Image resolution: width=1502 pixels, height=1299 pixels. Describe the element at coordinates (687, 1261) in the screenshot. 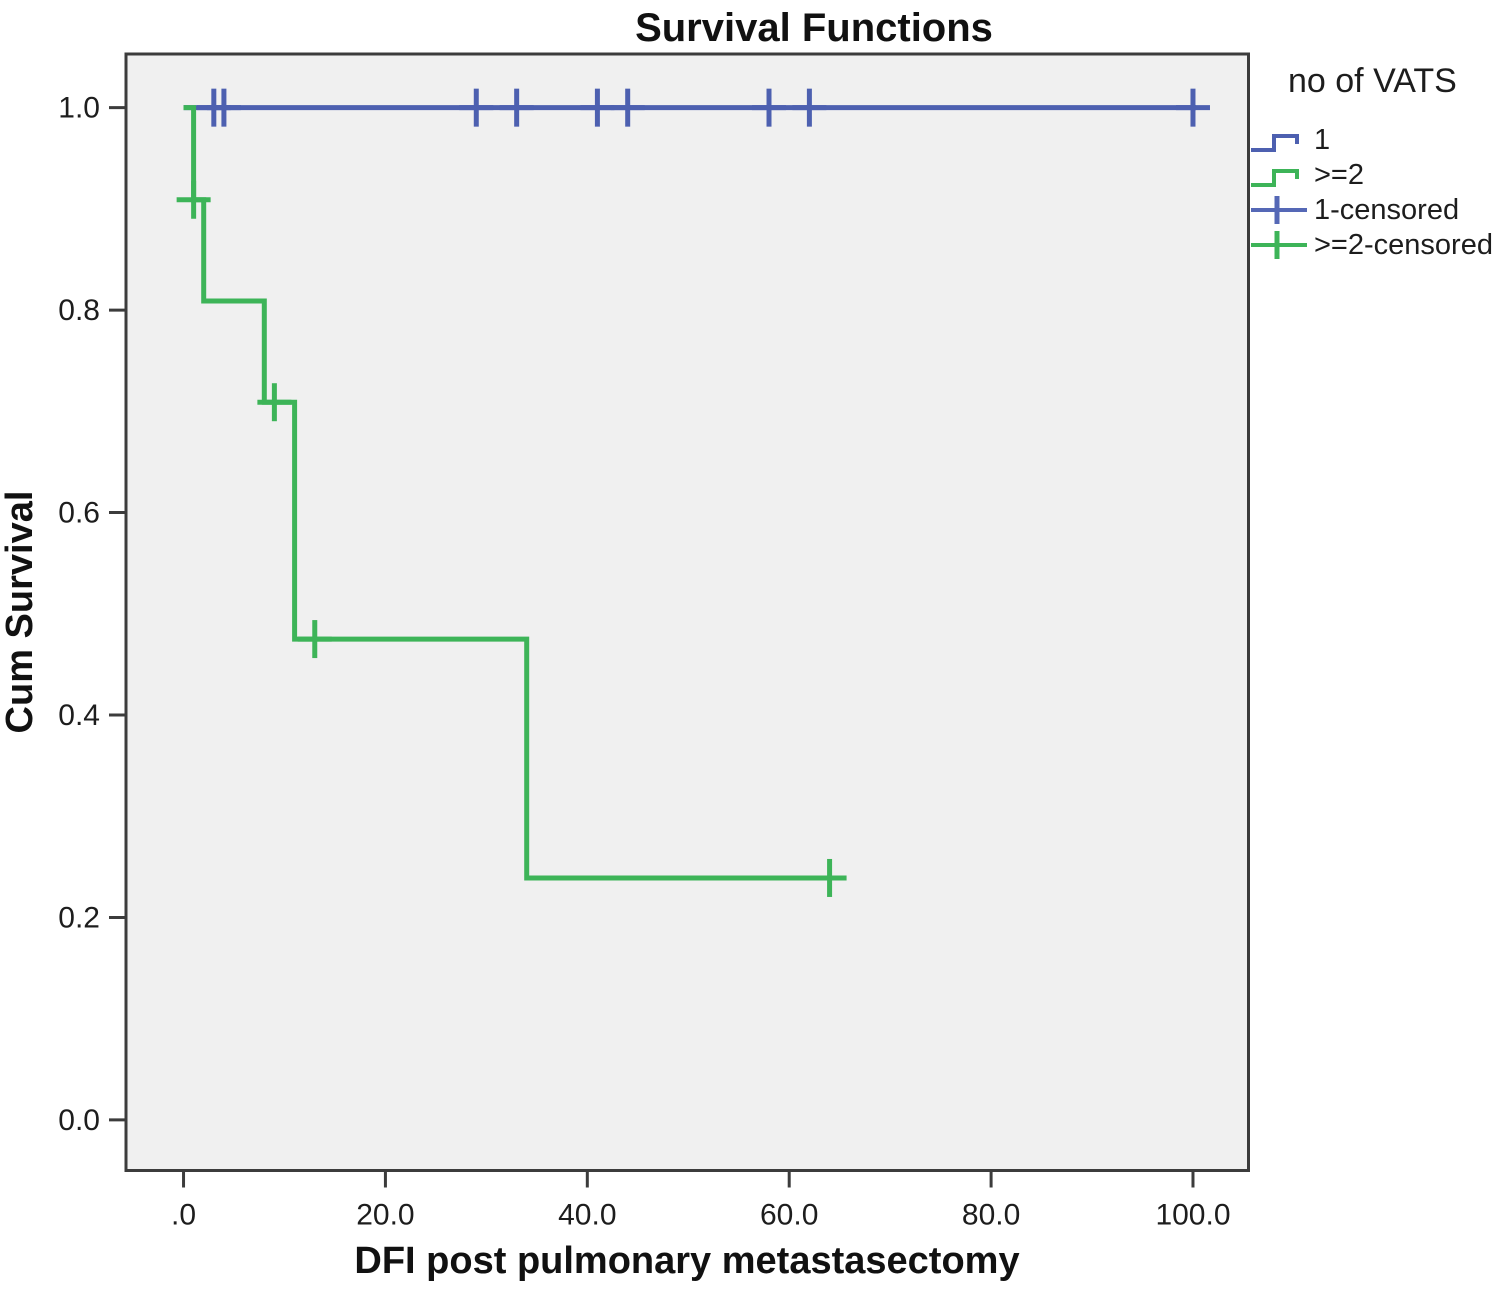

I see `x-axis-title: DFI post pulmonary metastasectomy` at that location.